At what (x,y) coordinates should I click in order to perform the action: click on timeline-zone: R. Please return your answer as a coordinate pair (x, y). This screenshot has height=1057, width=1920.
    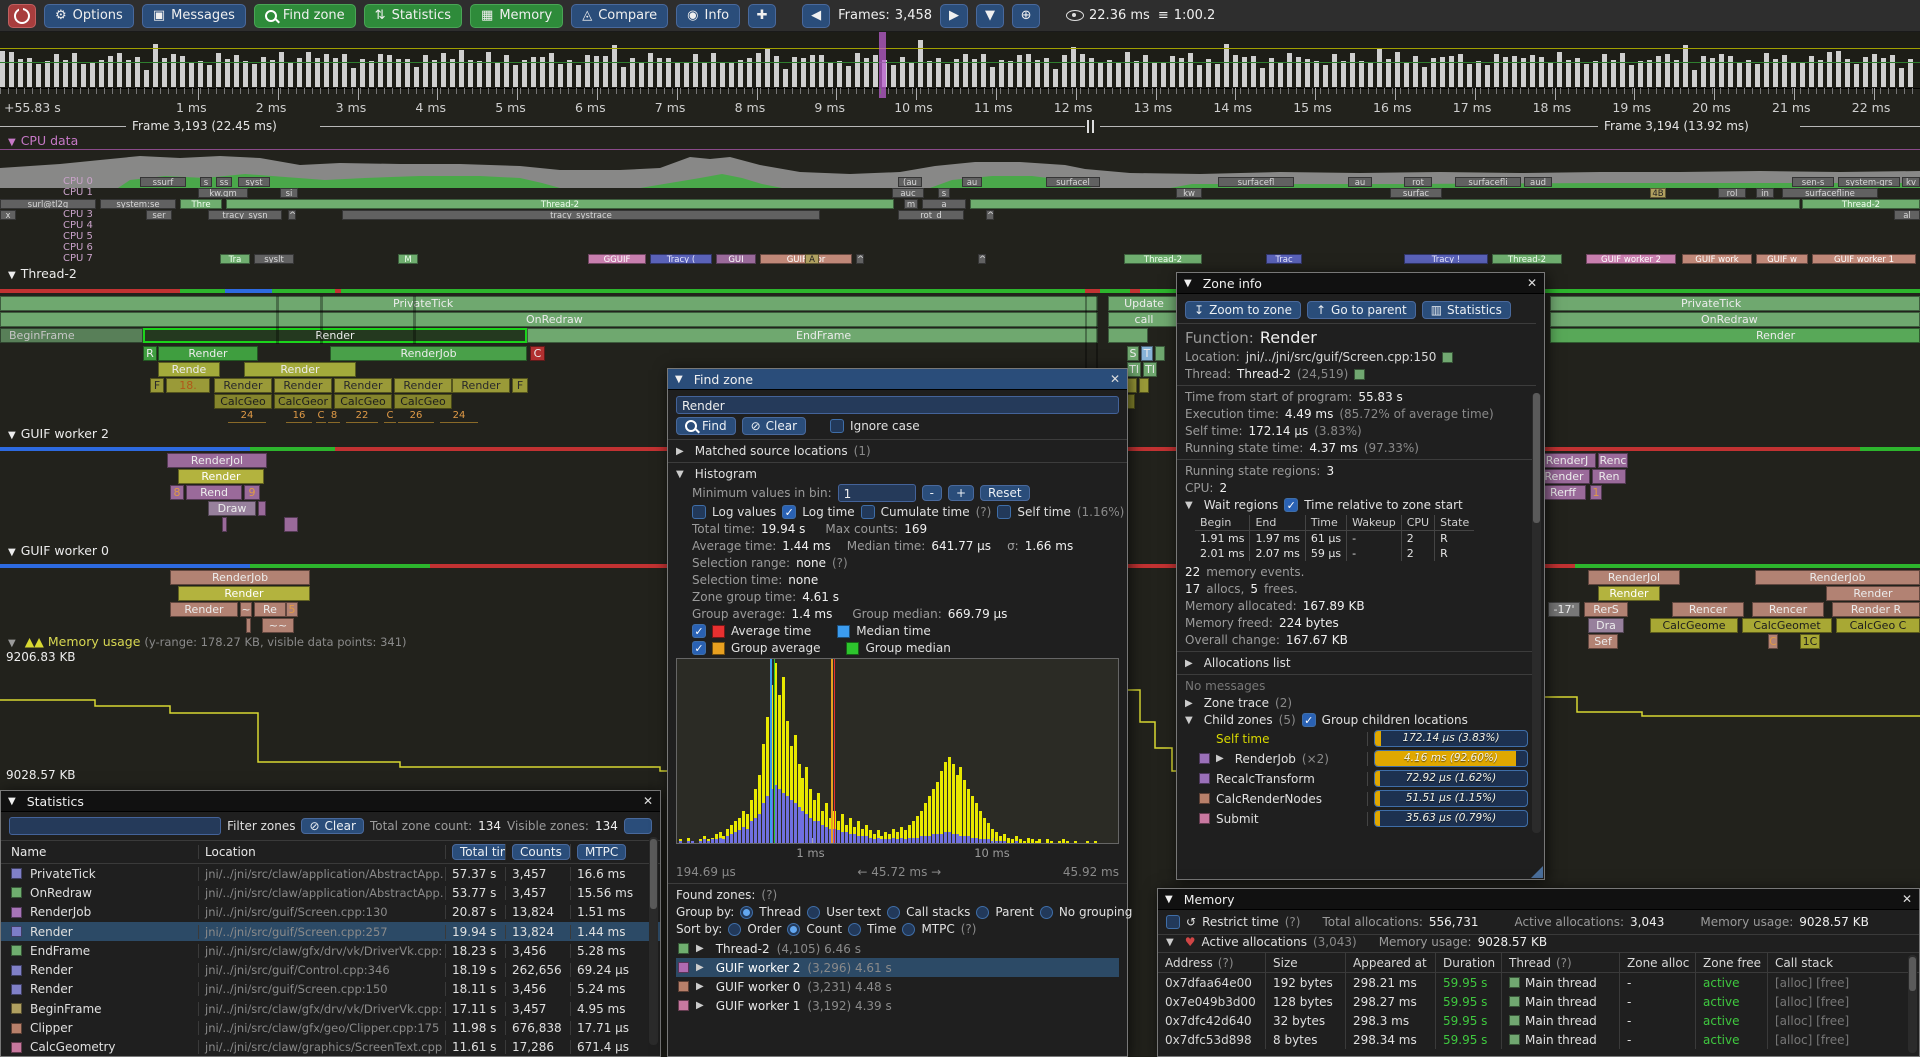
    Looking at the image, I should click on (150, 353).